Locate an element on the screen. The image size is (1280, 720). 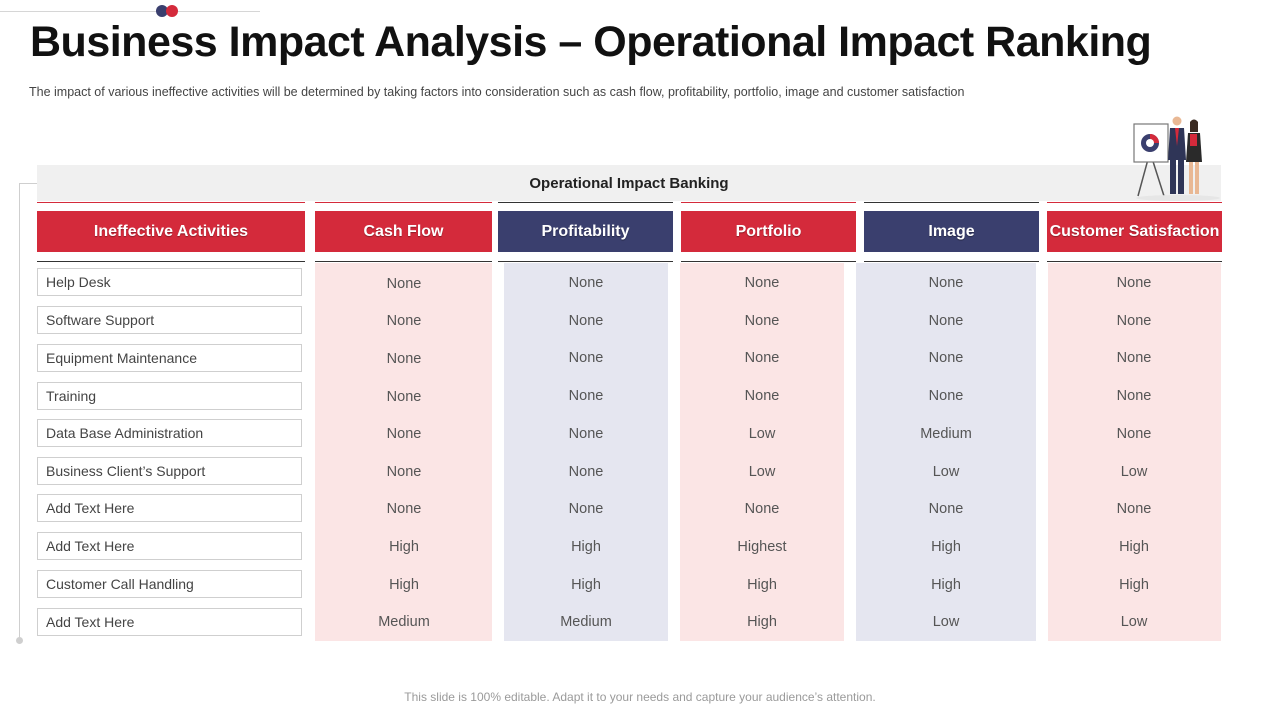
activity-label: Business Client’s Support is located at coordinates (169, 471).